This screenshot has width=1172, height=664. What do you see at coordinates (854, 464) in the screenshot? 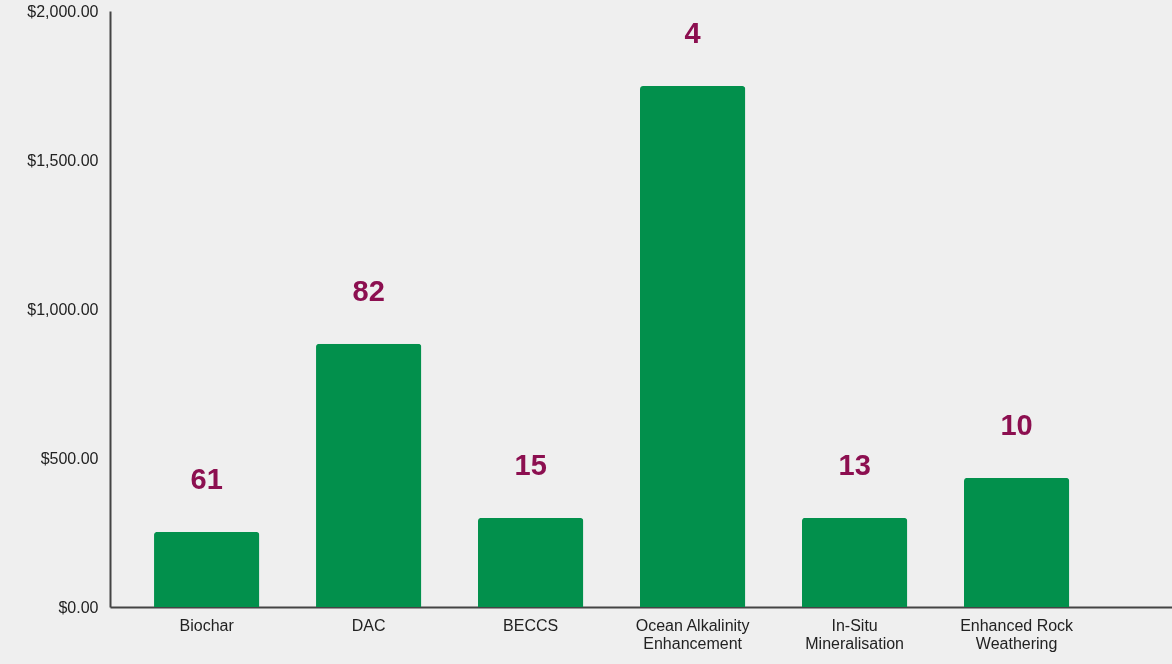
I see `annotation: 13` at bounding box center [854, 464].